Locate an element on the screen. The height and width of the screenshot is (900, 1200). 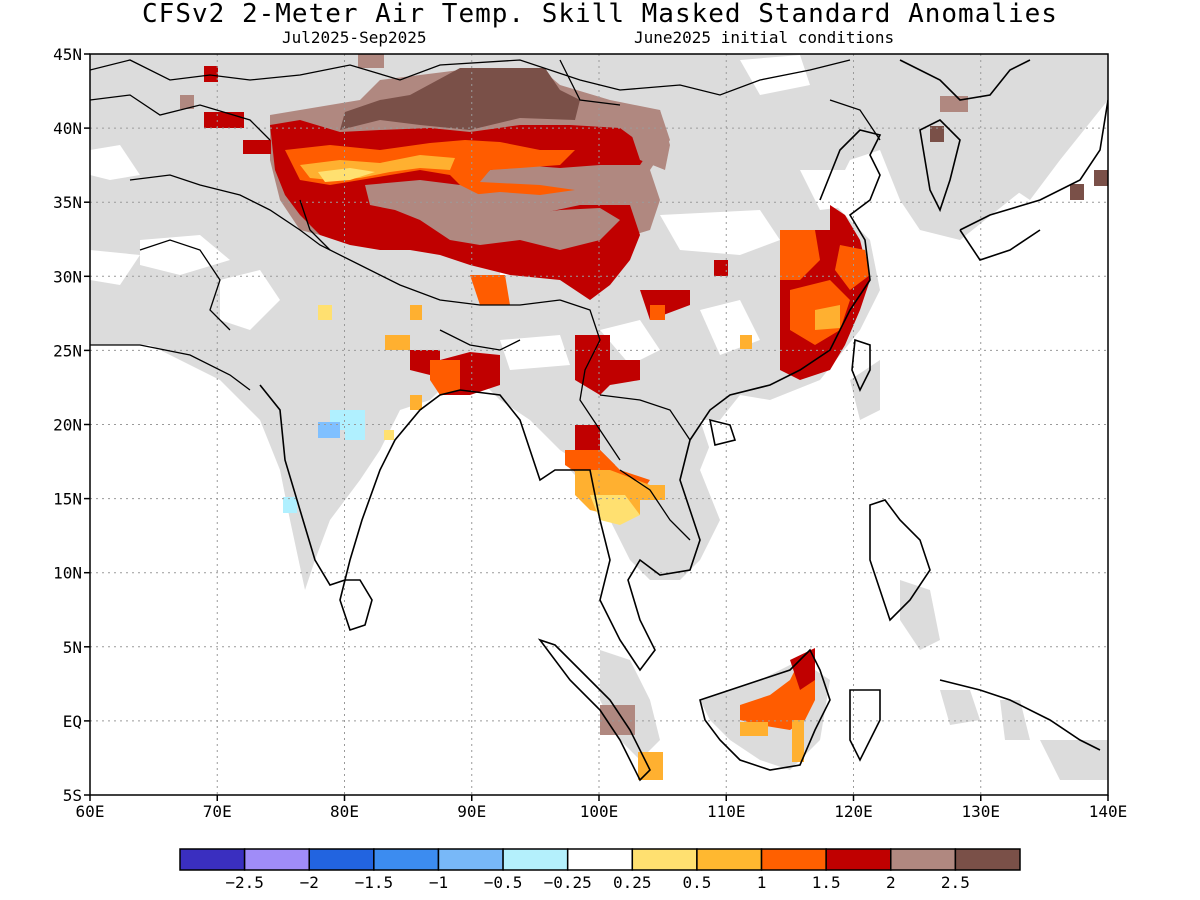
lat-tick-label: EQ is located at coordinates (72, 721).